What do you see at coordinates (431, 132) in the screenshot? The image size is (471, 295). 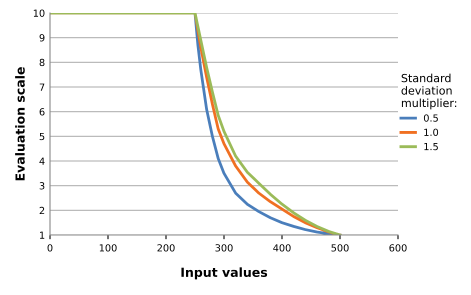 I see `legend-label: 1.0` at bounding box center [431, 132].